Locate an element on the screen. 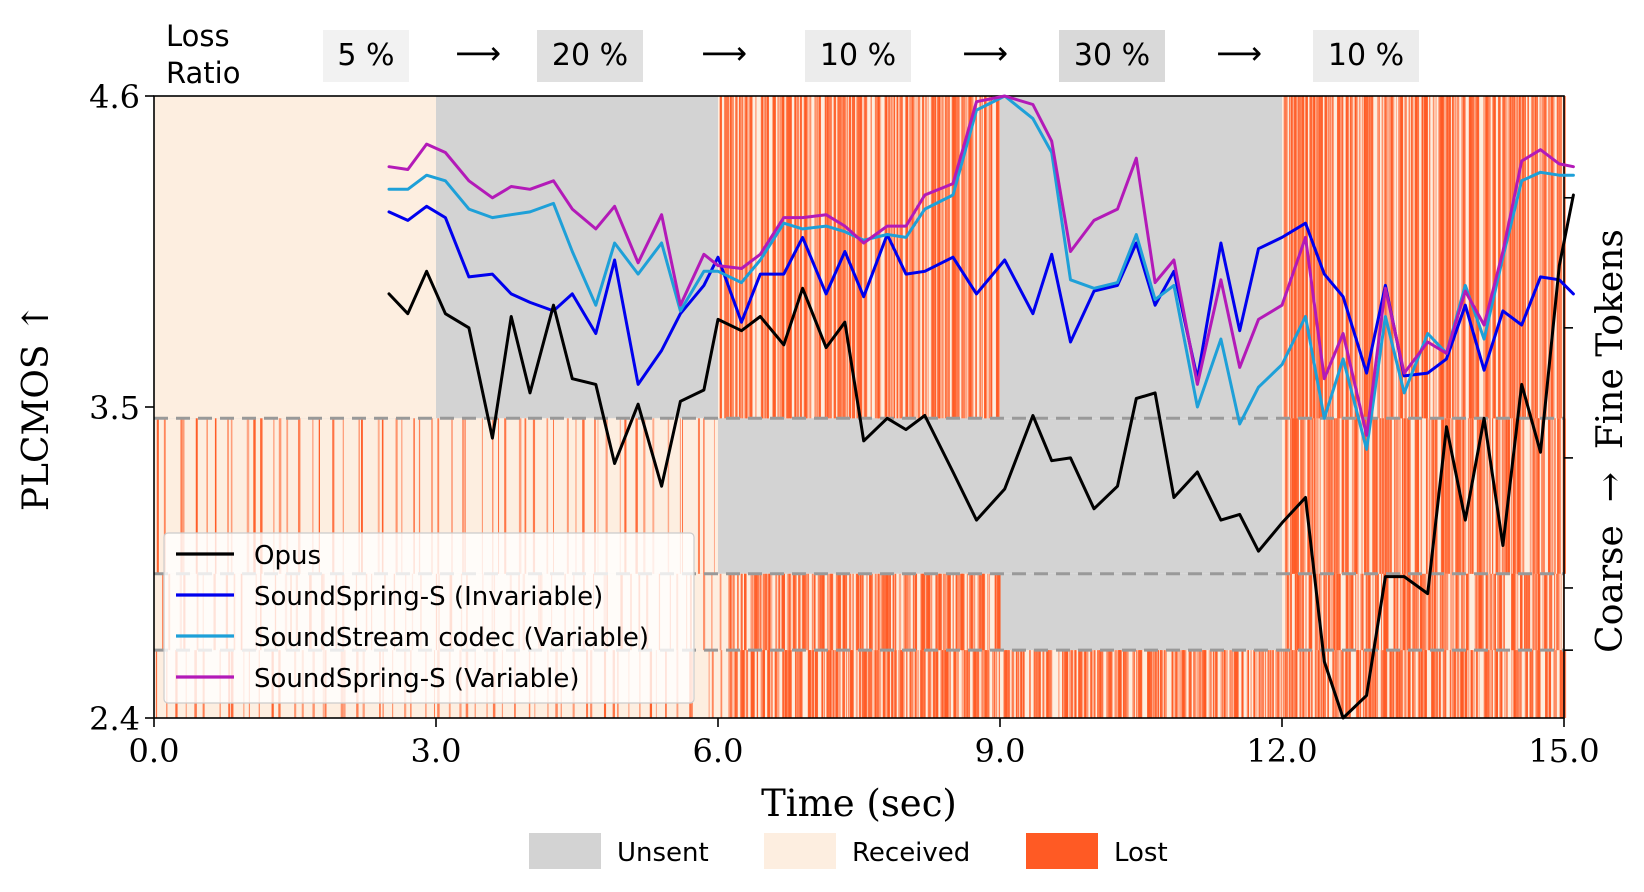 The image size is (1644, 892). x-tick-label: 12.0 is located at coordinates (1281, 751).